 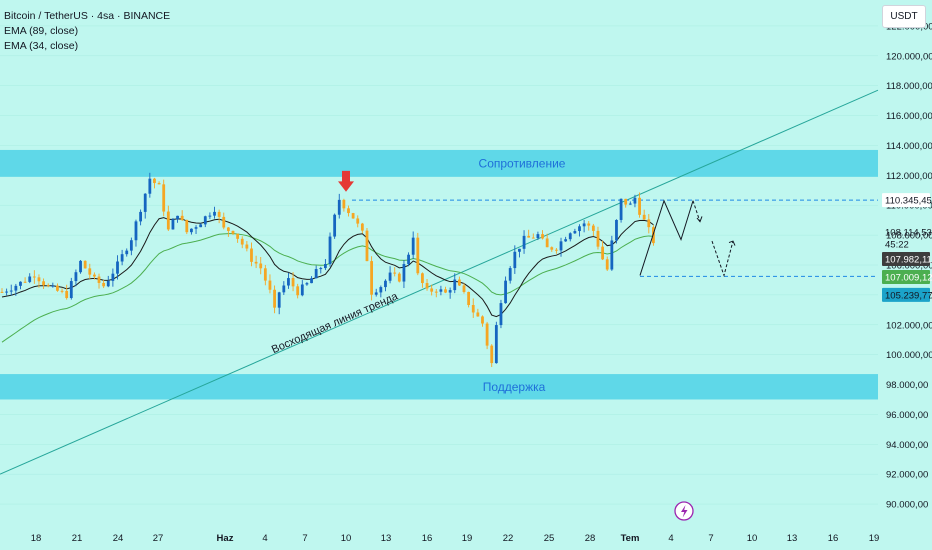 What do you see at coordinates (630, 538) in the screenshot?
I see `x-tick-label: Tem` at bounding box center [630, 538].